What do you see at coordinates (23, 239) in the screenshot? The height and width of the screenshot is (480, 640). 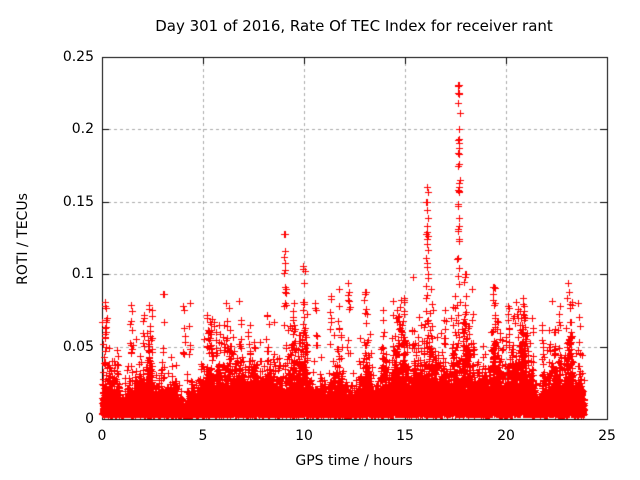 I see `y-axis-label: ROTI / TECUs` at bounding box center [23, 239].